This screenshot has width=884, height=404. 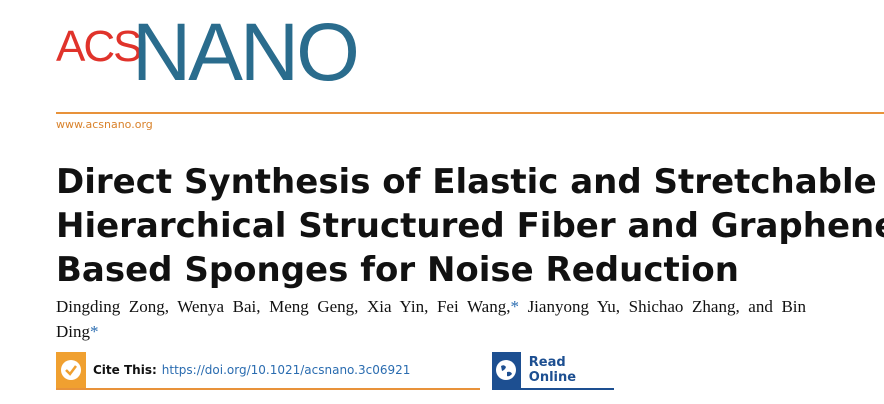 I want to click on doi-link: https://doi.org/10.1021/acsnano.3c06921, so click(x=286, y=370).